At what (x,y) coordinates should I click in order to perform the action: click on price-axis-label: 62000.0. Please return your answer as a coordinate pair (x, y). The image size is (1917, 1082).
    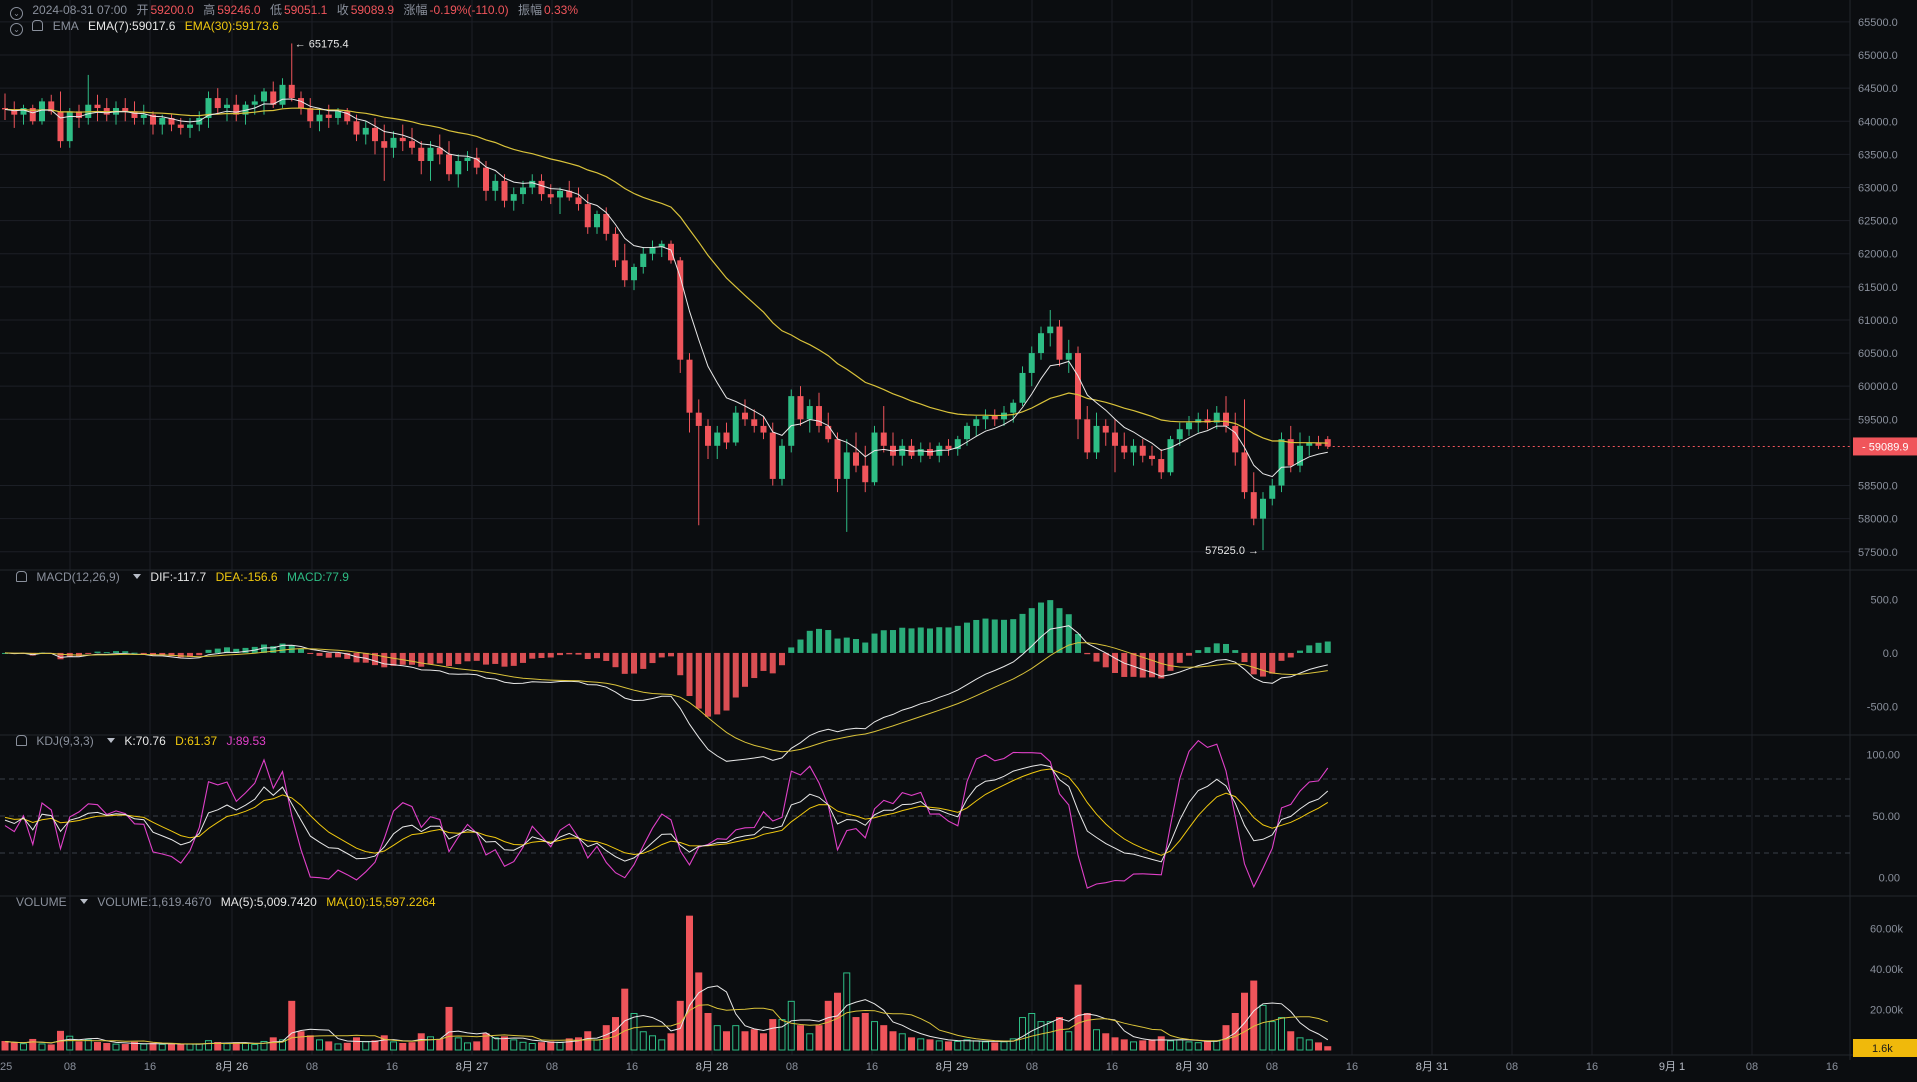
    Looking at the image, I should click on (1878, 255).